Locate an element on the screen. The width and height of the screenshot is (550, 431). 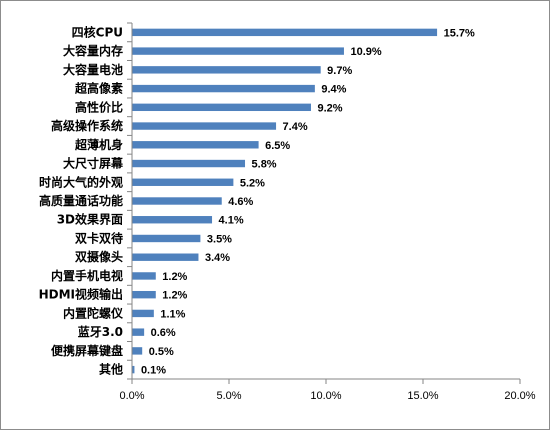
data-label: 6.5% is located at coordinates (277, 146).